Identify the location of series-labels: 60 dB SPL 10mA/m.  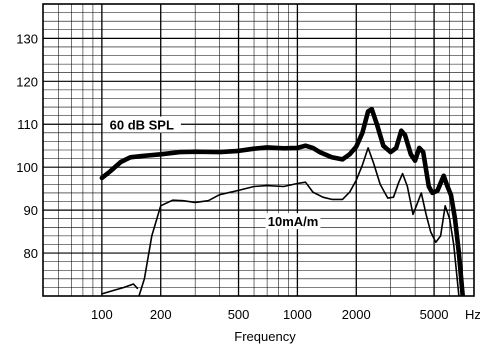
(211, 173).